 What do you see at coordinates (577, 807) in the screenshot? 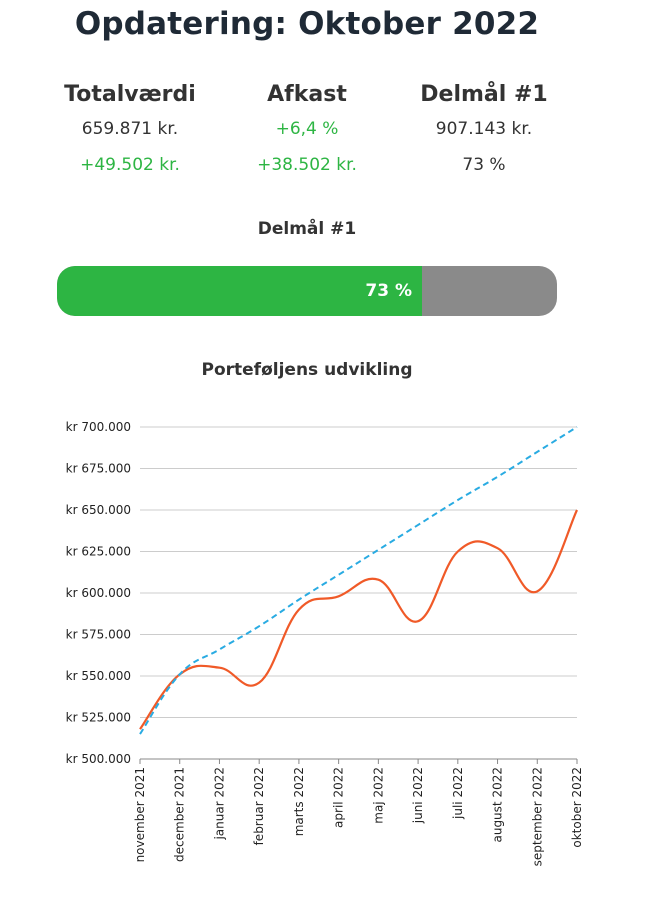
I see `x-tick-label: oktober 2022` at bounding box center [577, 807].